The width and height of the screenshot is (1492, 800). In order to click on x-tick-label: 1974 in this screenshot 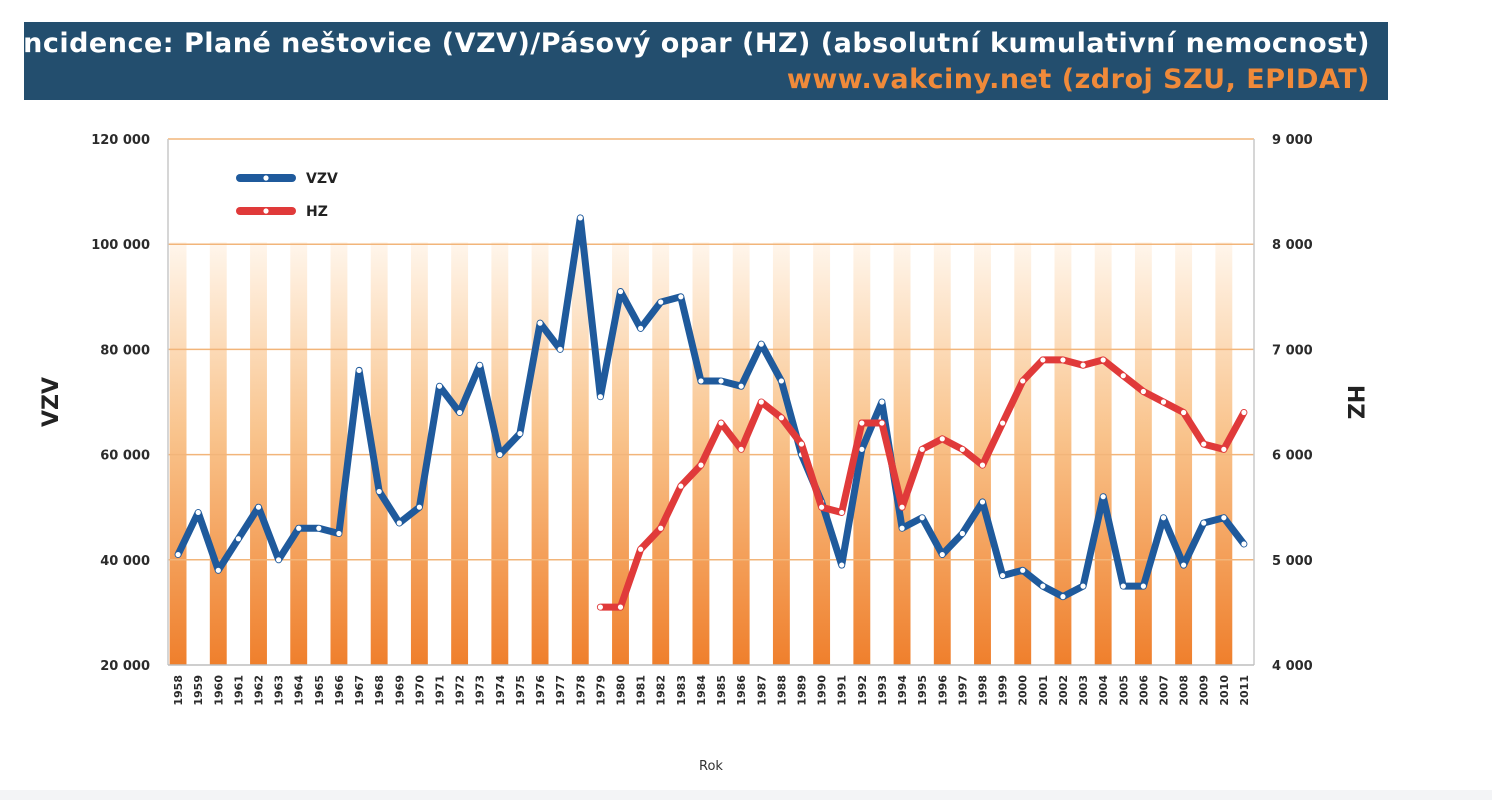, I will do `click(500, 690)`.